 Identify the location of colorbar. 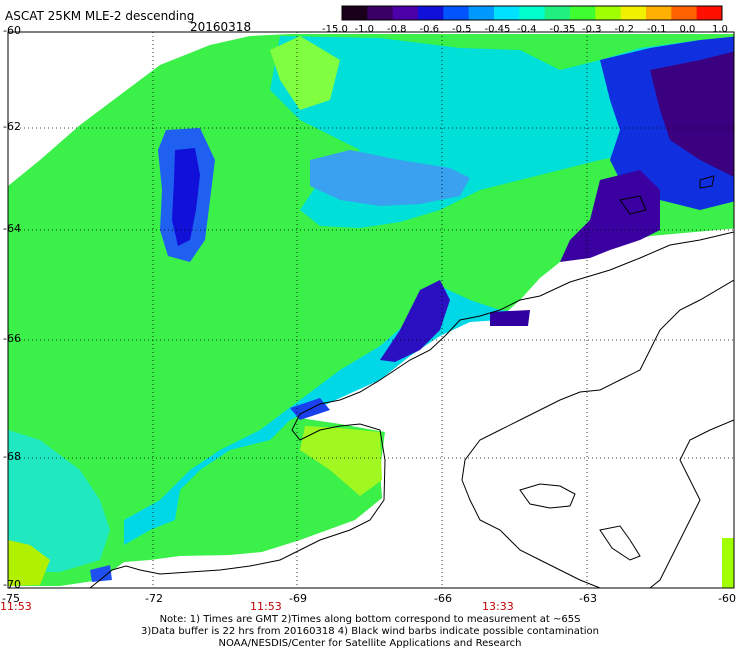
(532, 13).